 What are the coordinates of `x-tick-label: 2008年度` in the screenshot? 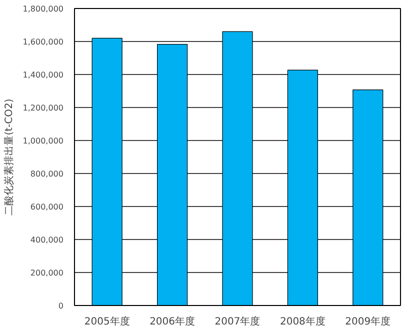 It's located at (303, 322).